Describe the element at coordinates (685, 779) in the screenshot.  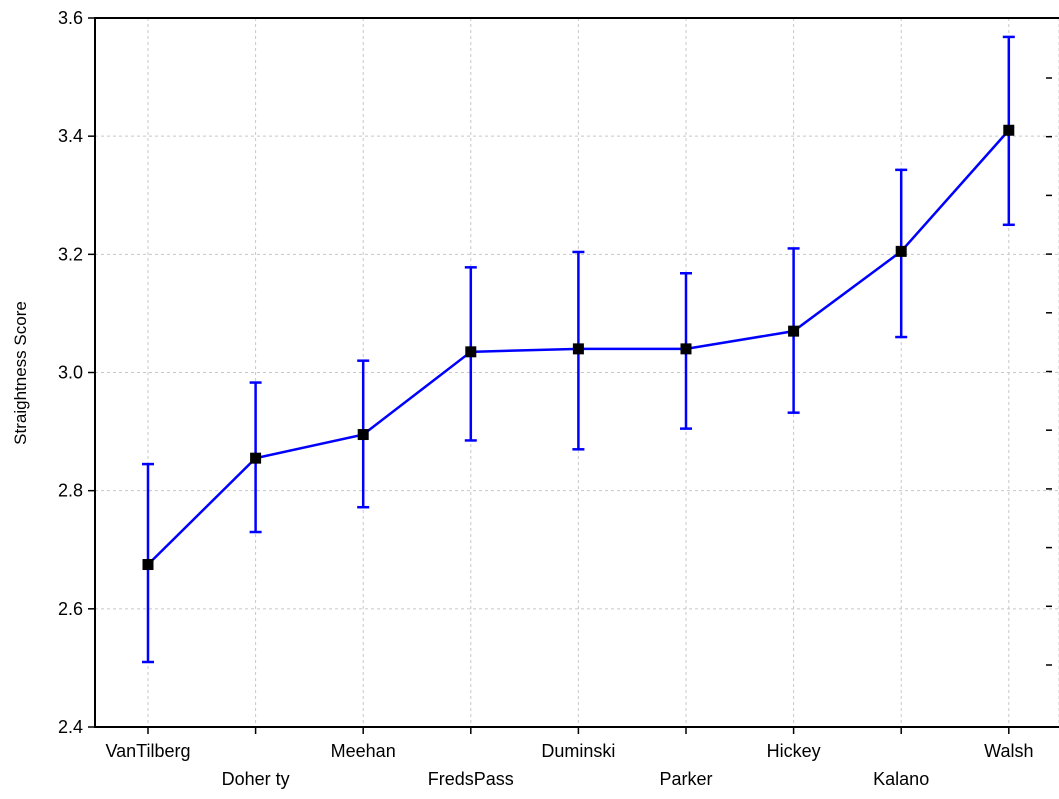
I see `x-tick-label: Parker` at that location.